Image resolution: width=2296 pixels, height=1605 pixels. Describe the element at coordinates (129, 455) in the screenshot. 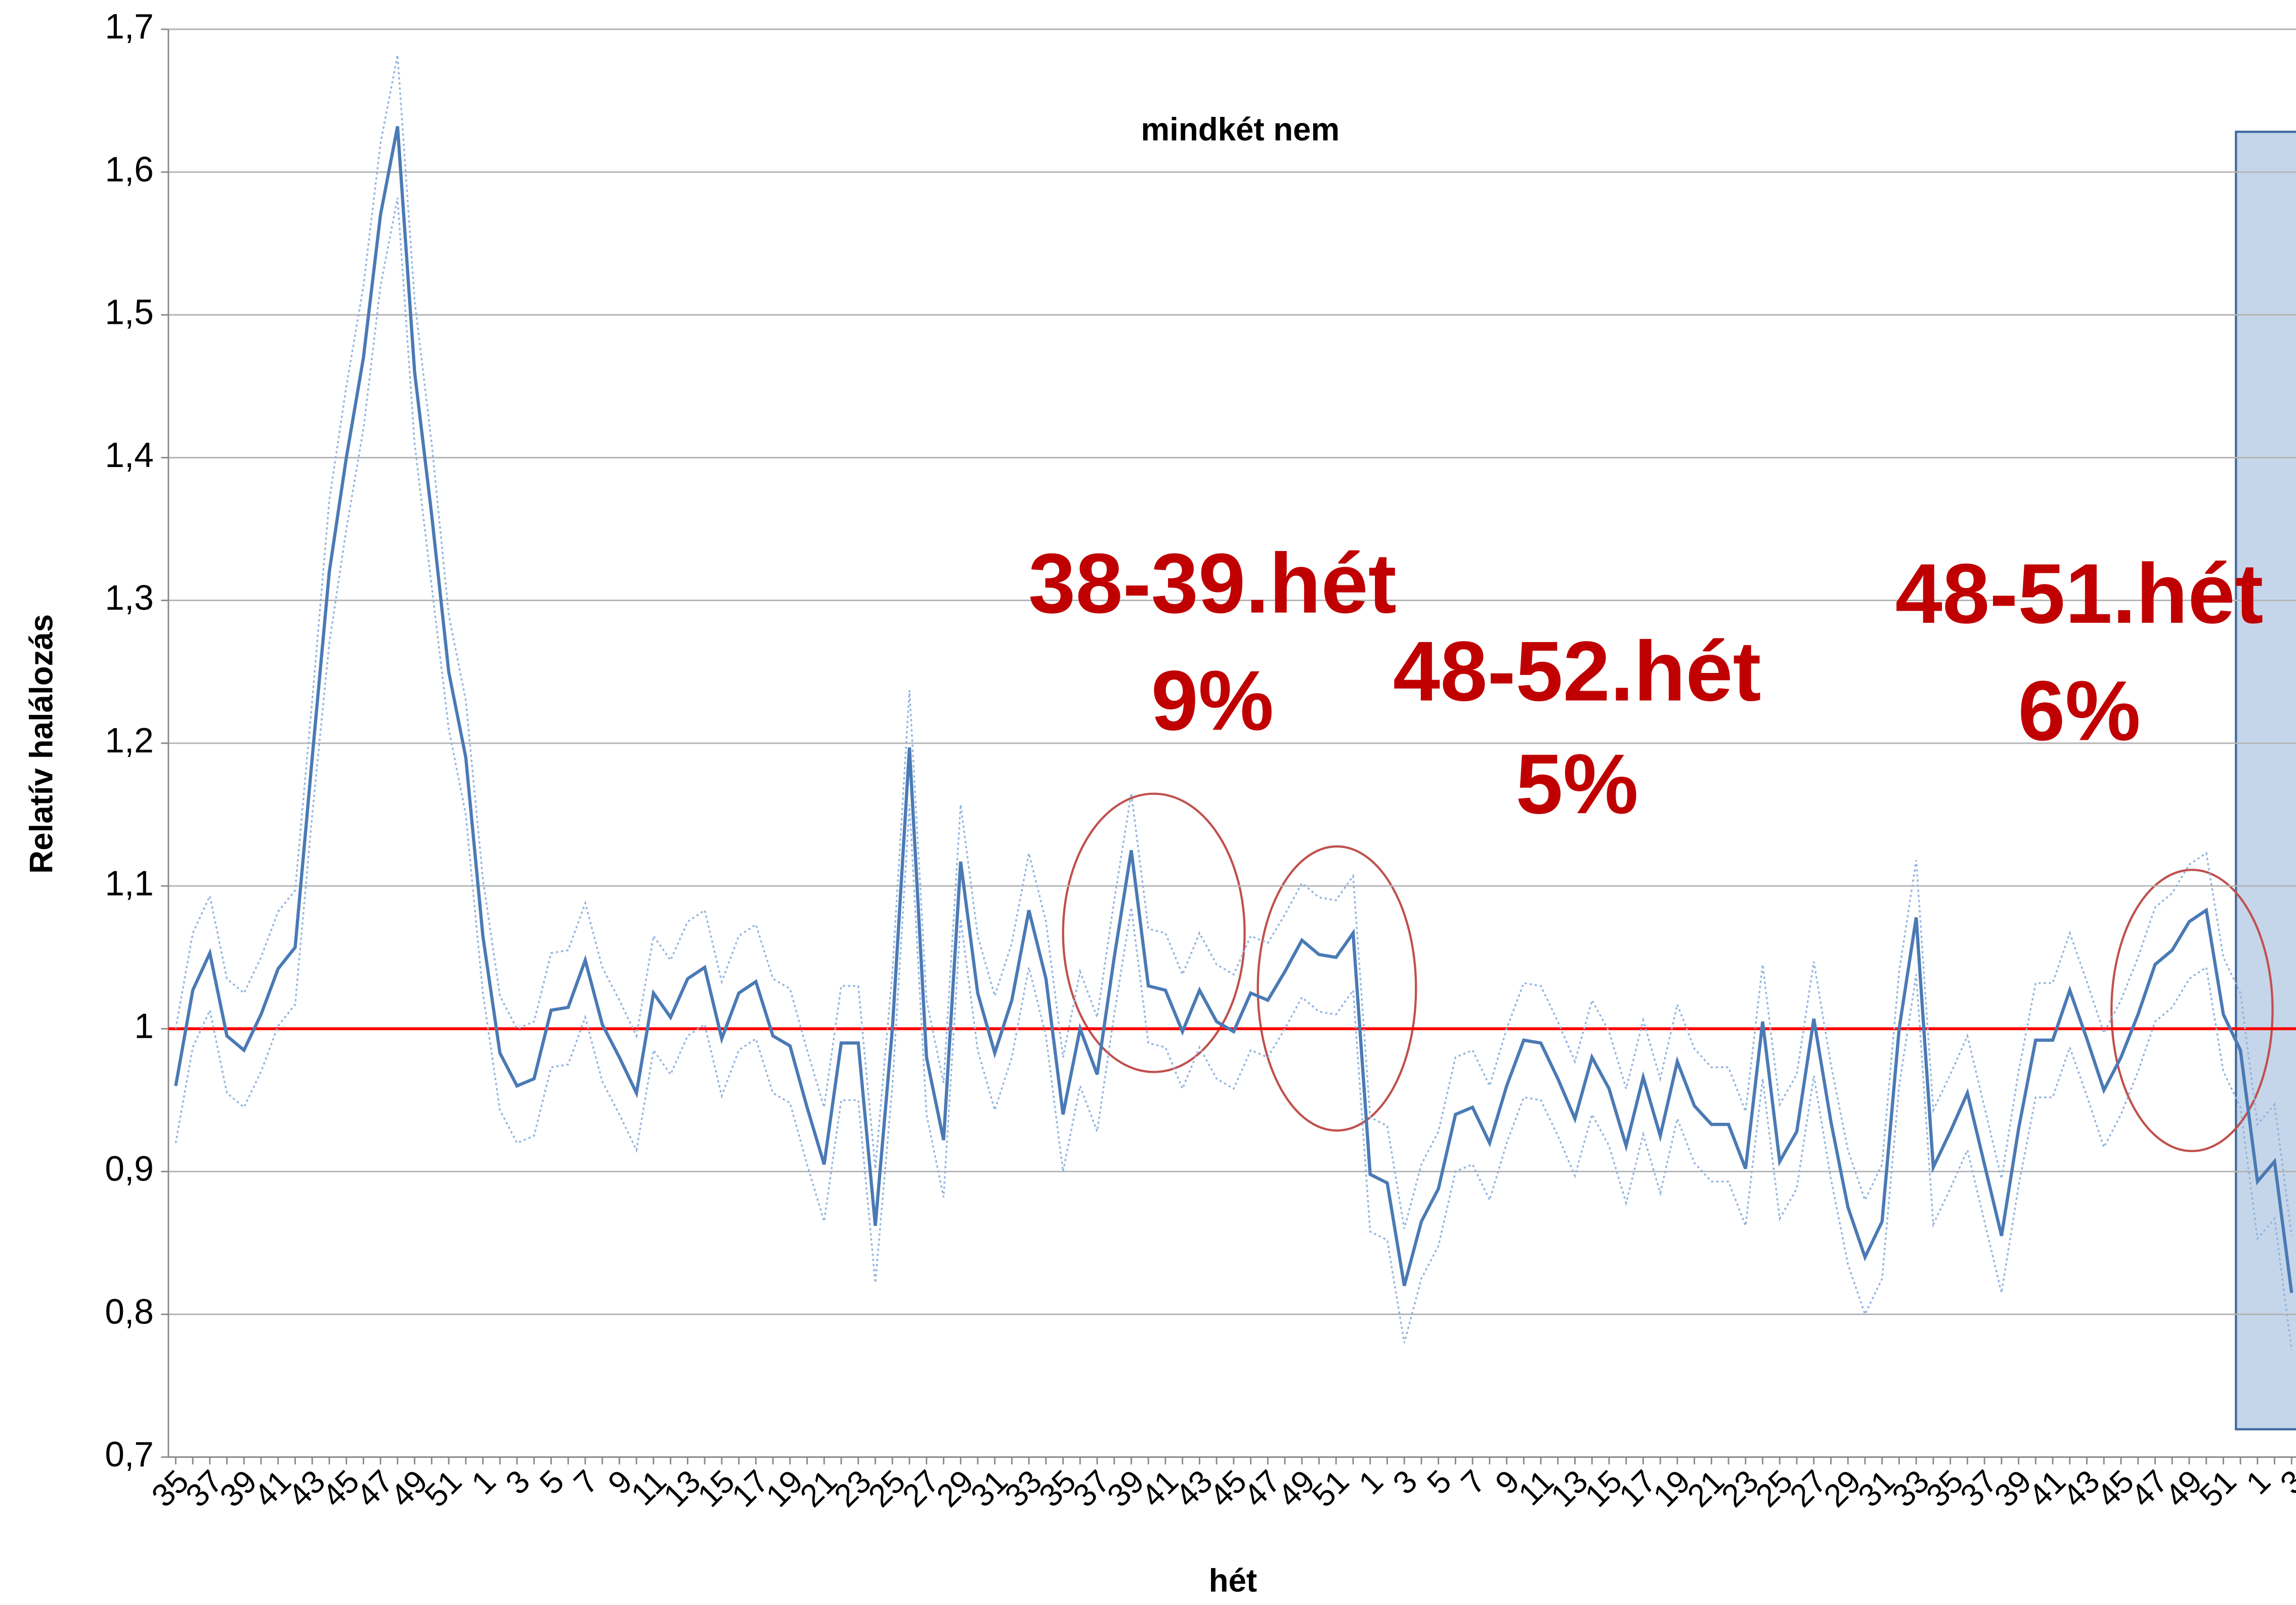

I see `y-tick-label: 1,4` at that location.